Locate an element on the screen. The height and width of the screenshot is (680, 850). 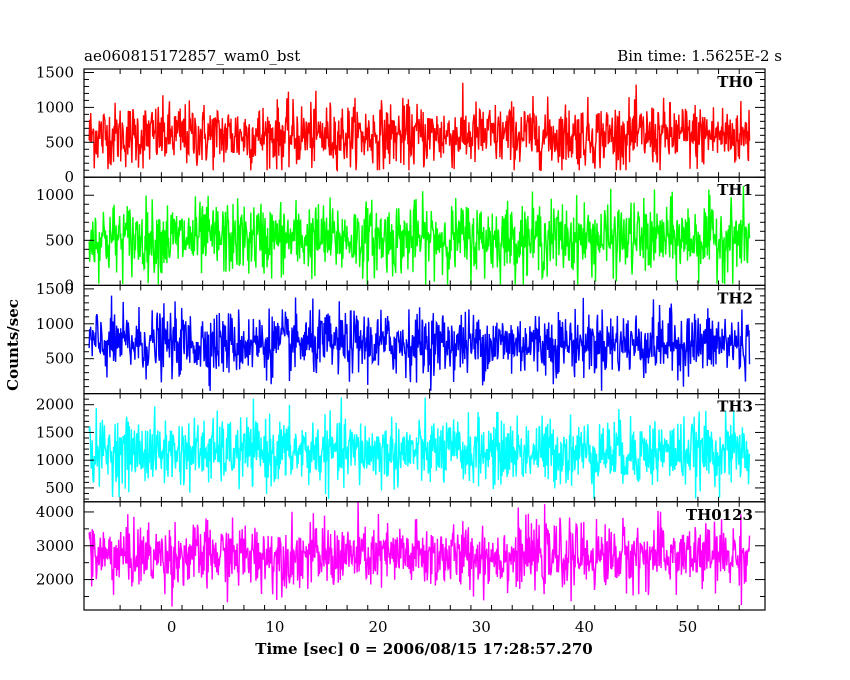
chart-title-right: Bin time: 1.5625E-2 s is located at coordinates (699, 56).